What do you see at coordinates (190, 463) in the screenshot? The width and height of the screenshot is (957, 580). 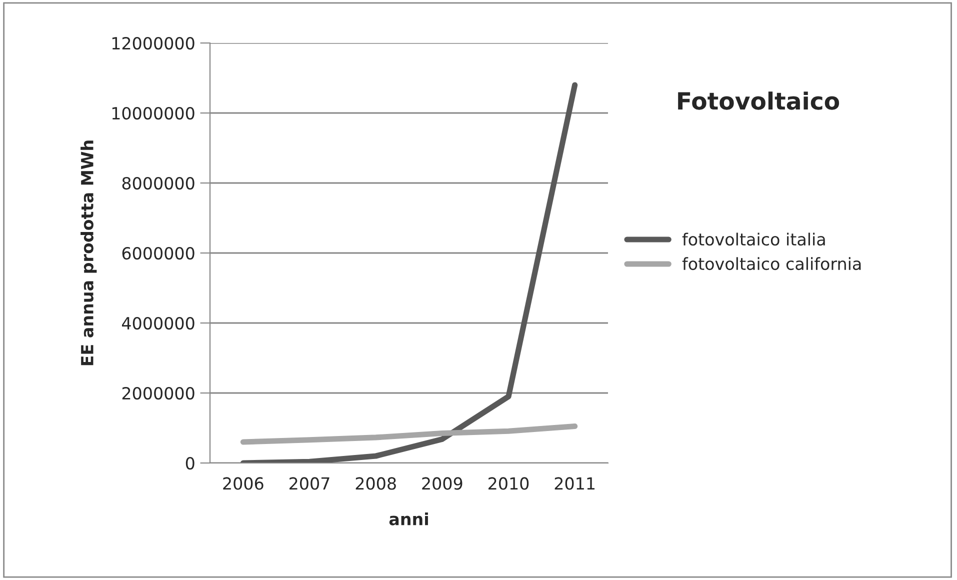 I see `y-tick-label: 0` at bounding box center [190, 463].